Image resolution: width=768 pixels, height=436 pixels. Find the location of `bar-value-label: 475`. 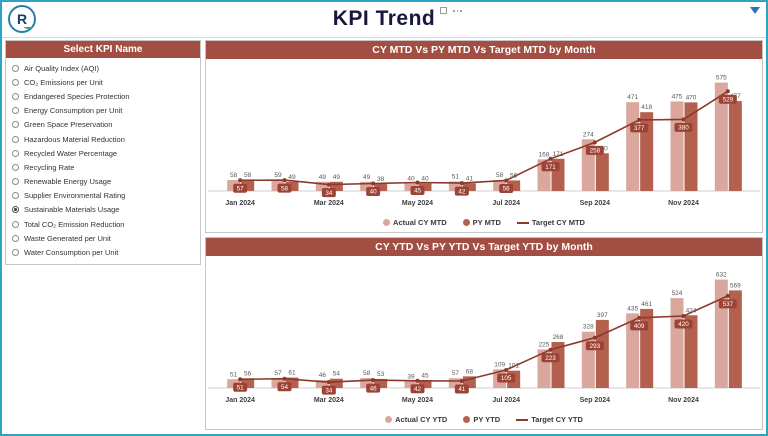

bar-value-label: 475 is located at coordinates (677, 96).